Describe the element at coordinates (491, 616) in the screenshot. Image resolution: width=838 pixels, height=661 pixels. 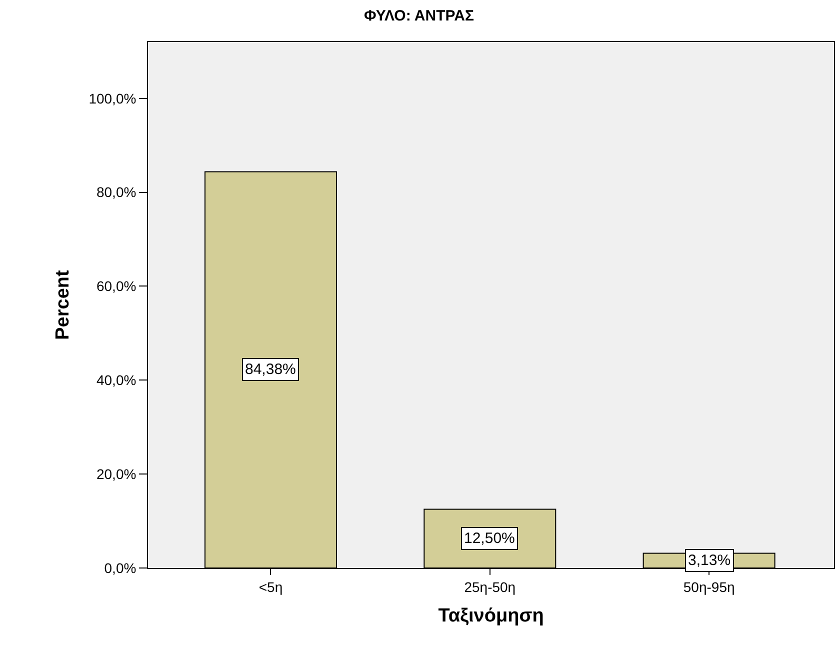
I see `x-axis-title: Ταξινόμηση` at that location.